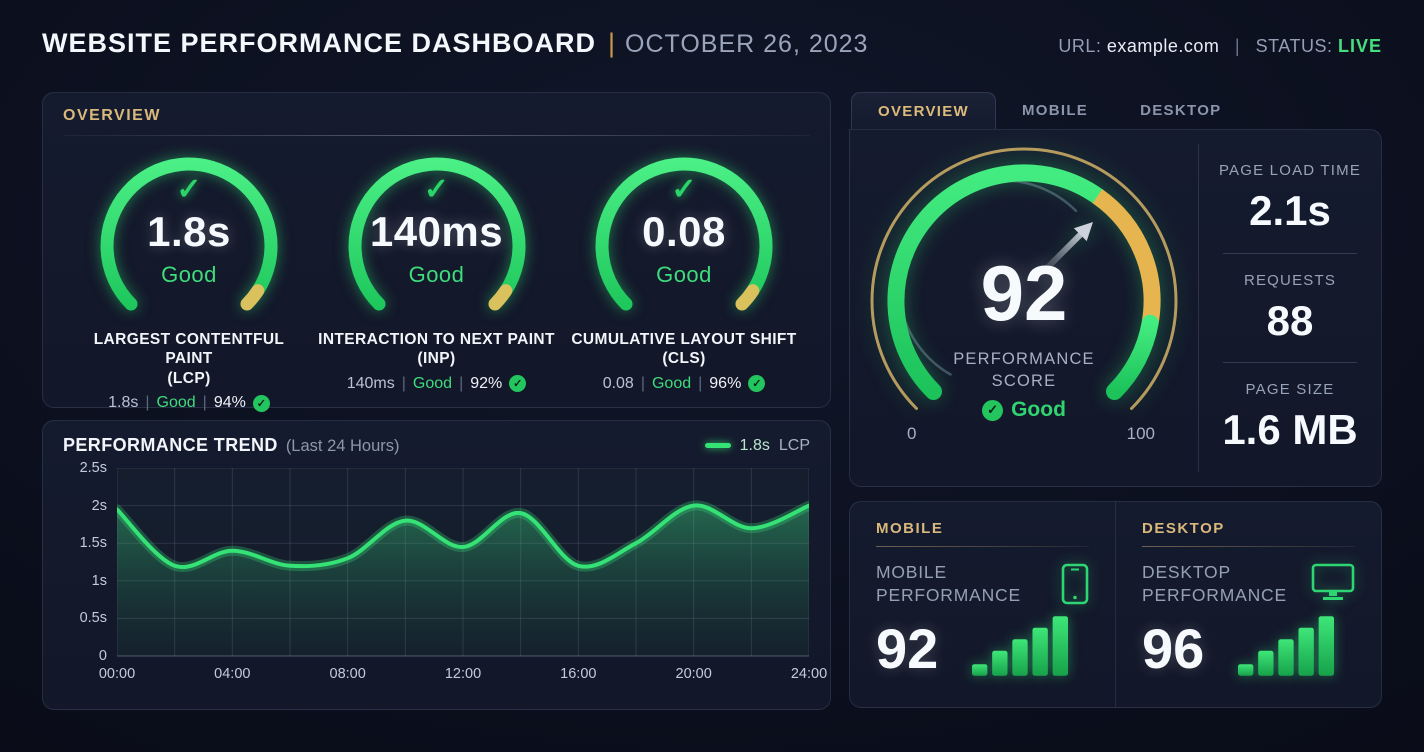  I want to click on gauge-min-label: 0, so click(912, 433).